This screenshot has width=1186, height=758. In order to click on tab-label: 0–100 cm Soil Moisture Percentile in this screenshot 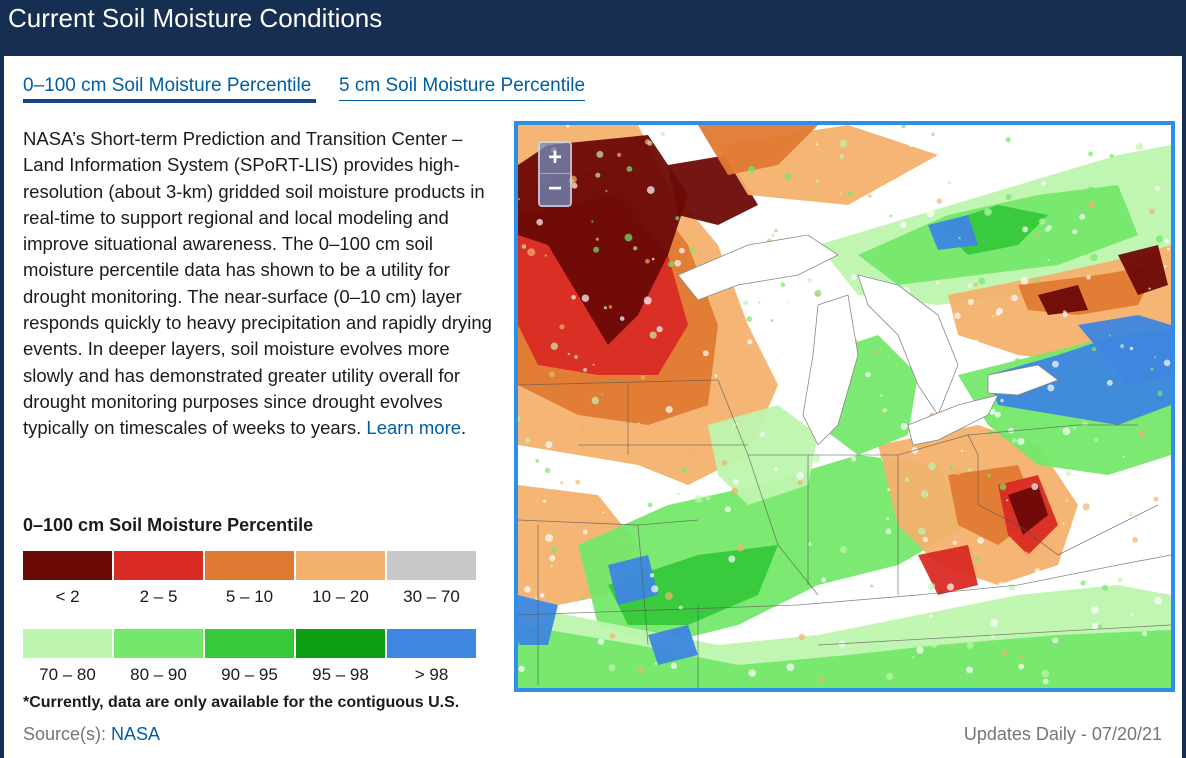, I will do `click(167, 85)`.